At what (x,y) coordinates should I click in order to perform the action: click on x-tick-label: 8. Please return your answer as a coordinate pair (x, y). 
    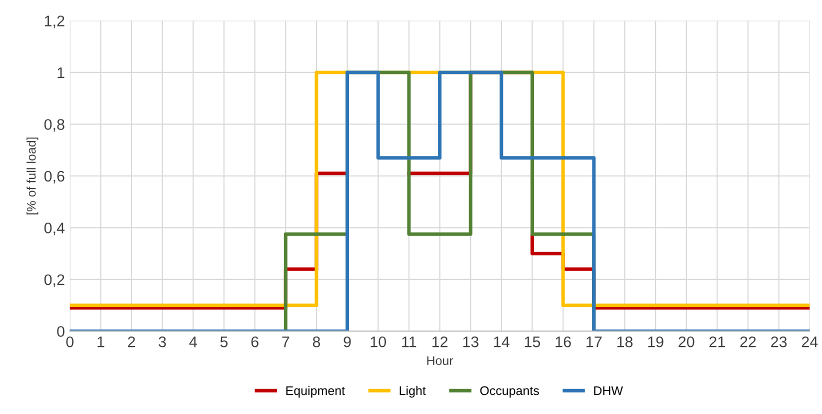
    Looking at the image, I should click on (316, 342).